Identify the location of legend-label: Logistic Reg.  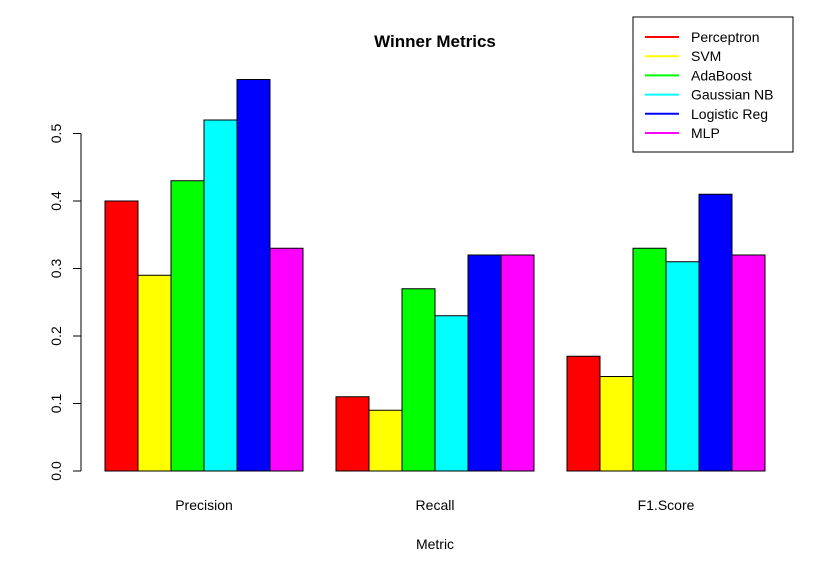
(729, 114).